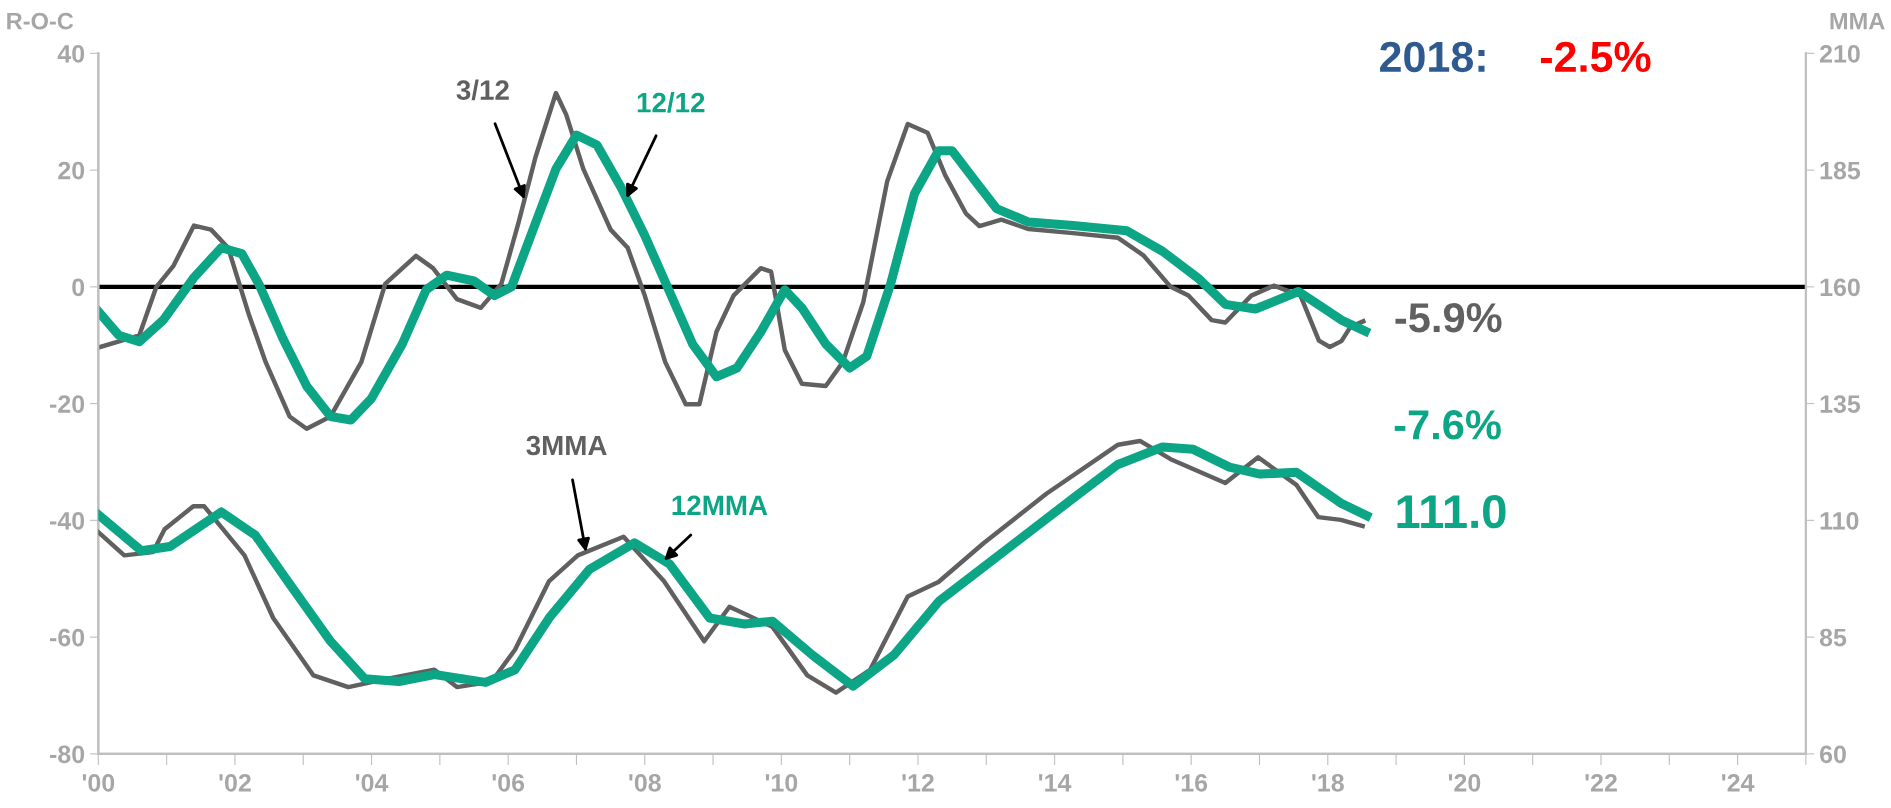 This screenshot has width=1891, height=808. I want to click on y2-axis-title: MMA, so click(1857, 21).